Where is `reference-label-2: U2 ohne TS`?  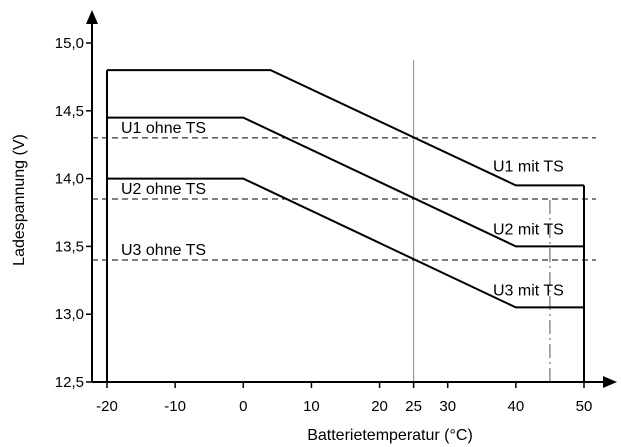 reference-label-2: U2 ohne TS is located at coordinates (163, 189).